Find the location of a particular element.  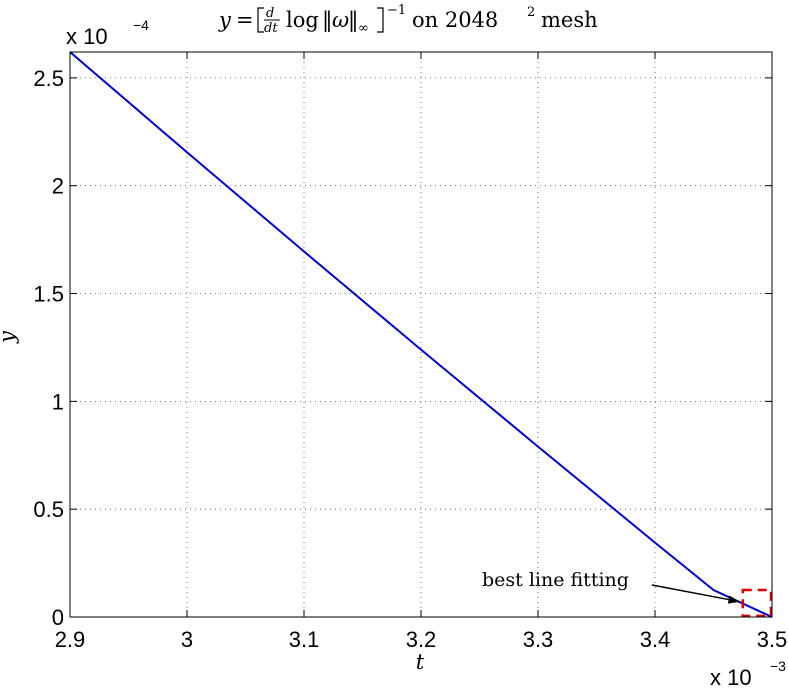

x-multiplier: x 10 −3 is located at coordinates (748, 674).